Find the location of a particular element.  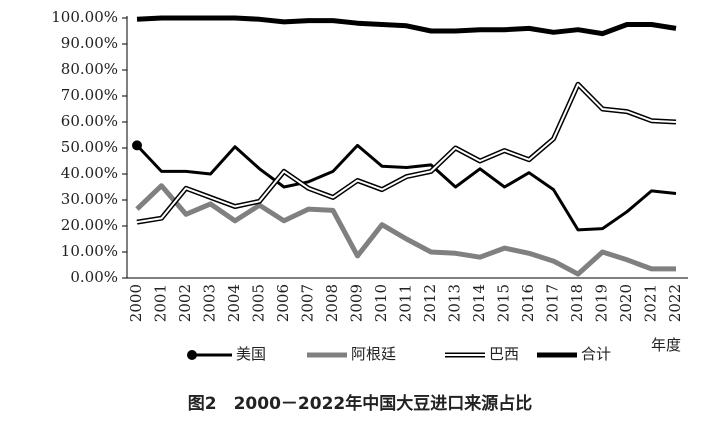

x-tick-label: 2014 is located at coordinates (479, 303).